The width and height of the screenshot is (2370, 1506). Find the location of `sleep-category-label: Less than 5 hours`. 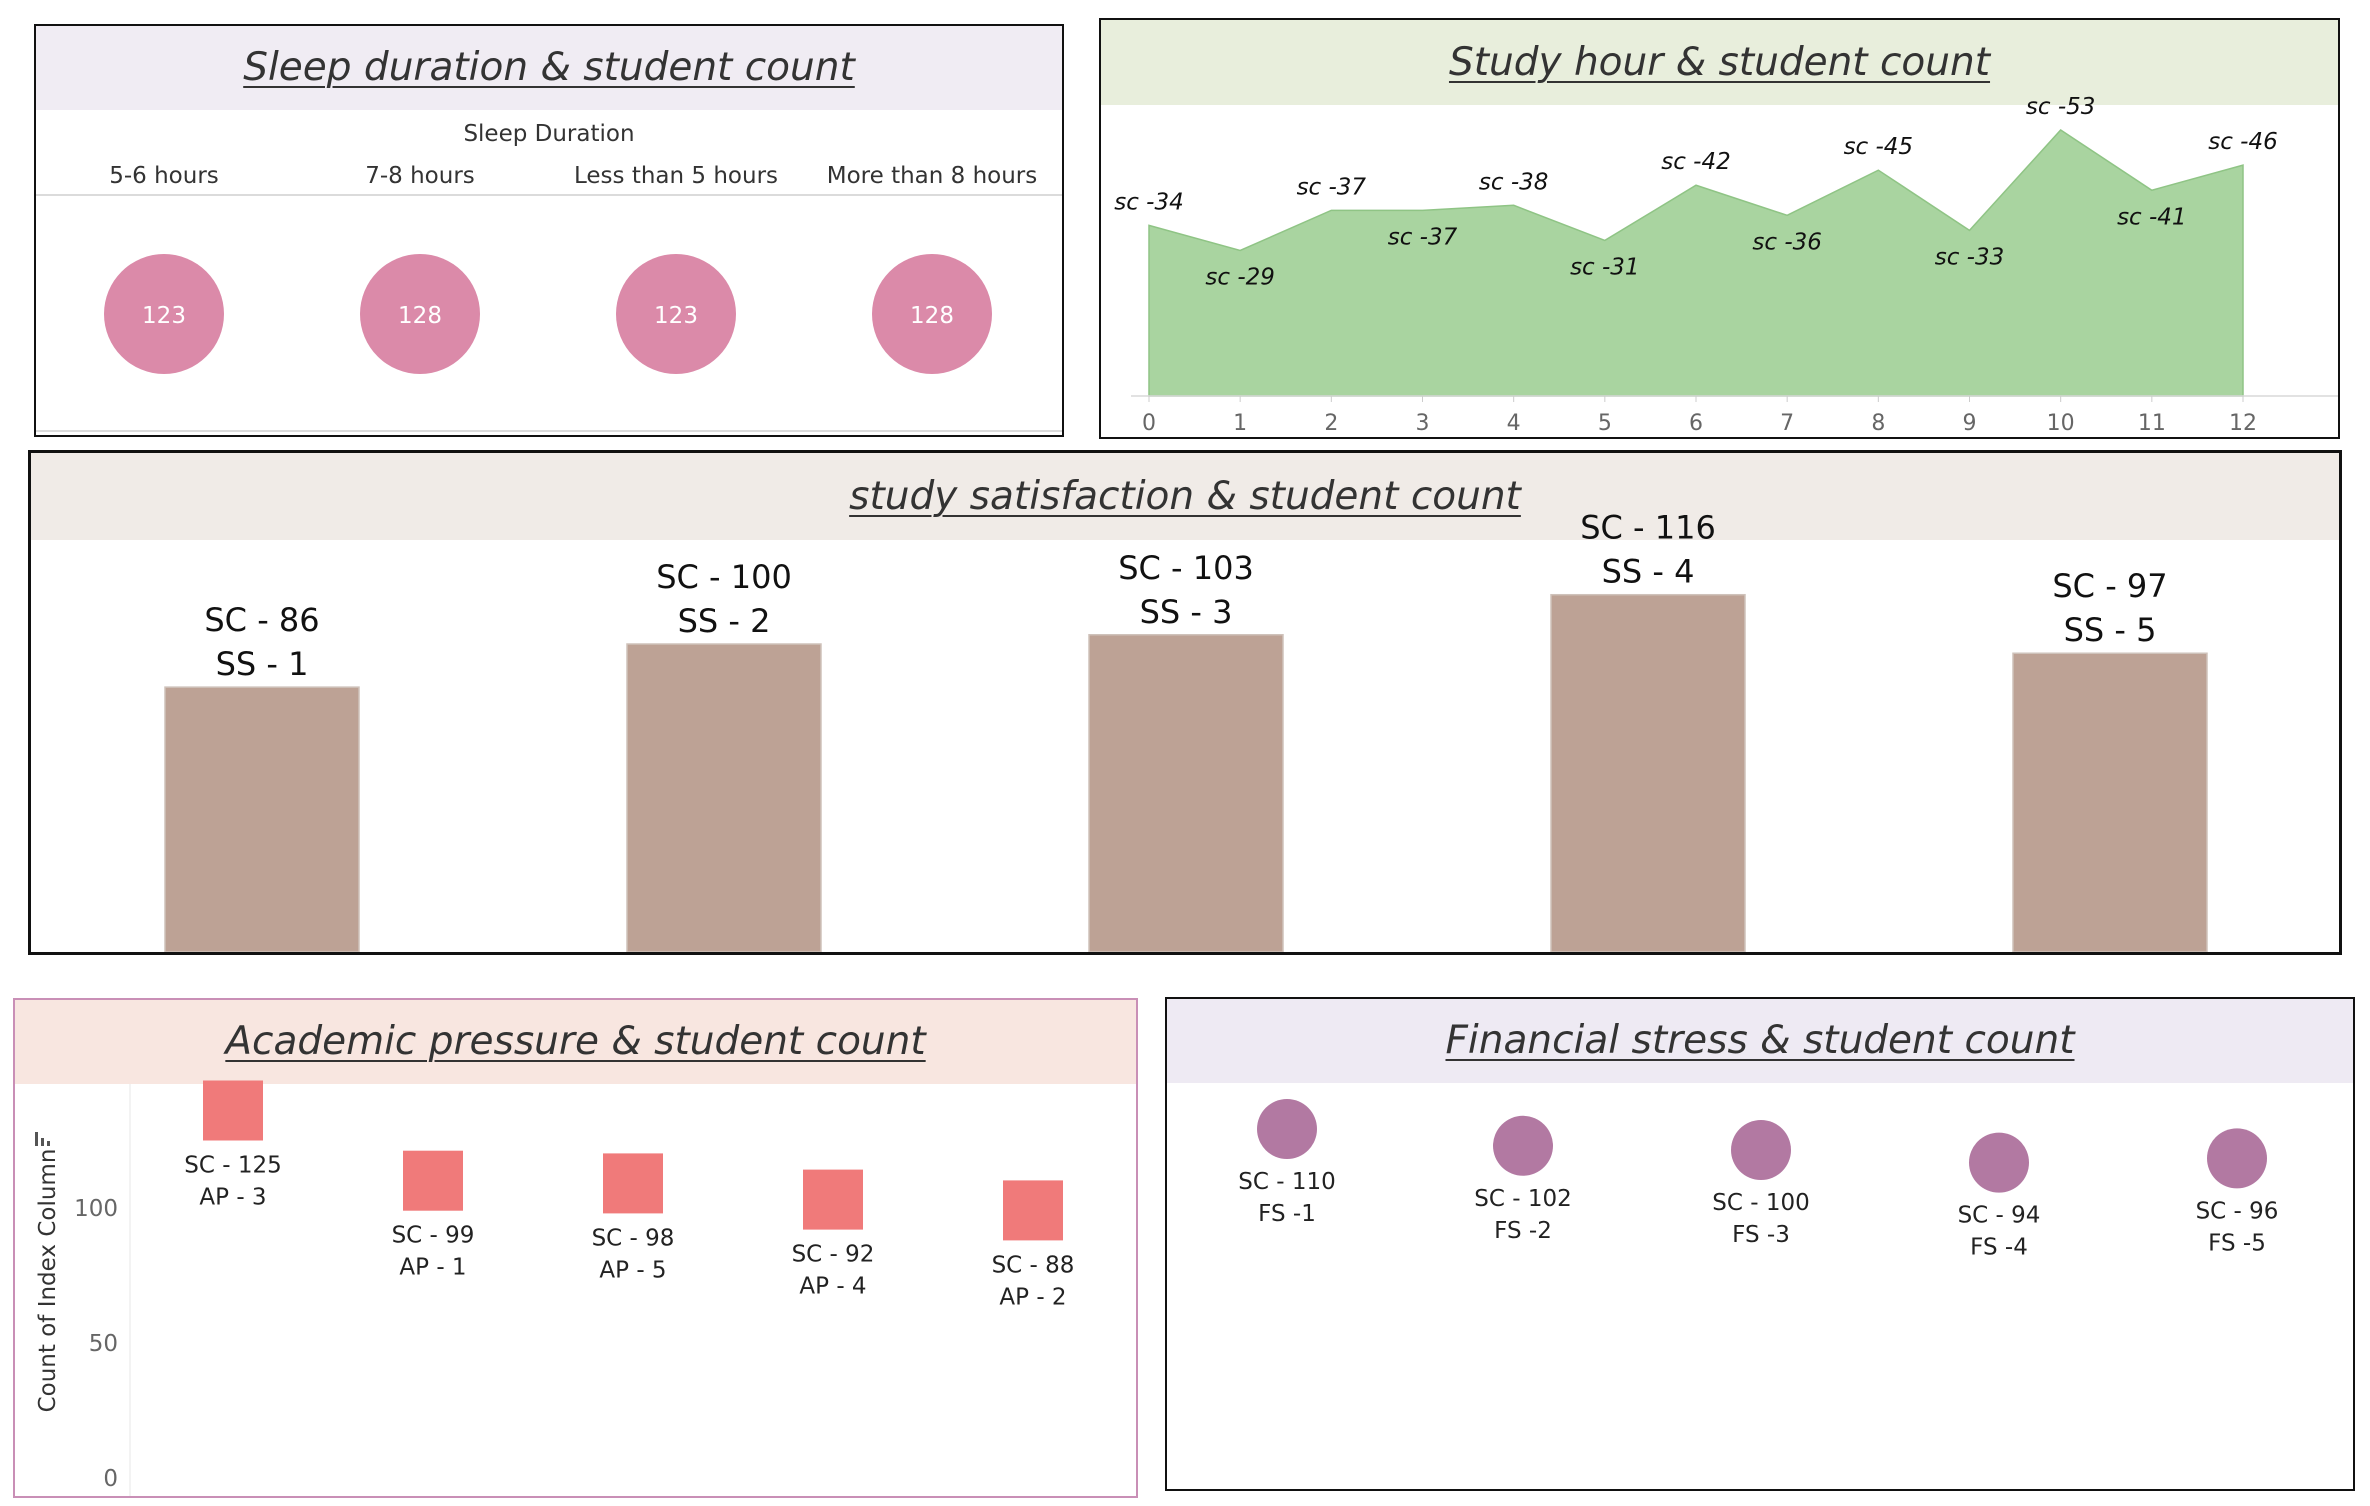

sleep-category-label: Less than 5 hours is located at coordinates (676, 176).